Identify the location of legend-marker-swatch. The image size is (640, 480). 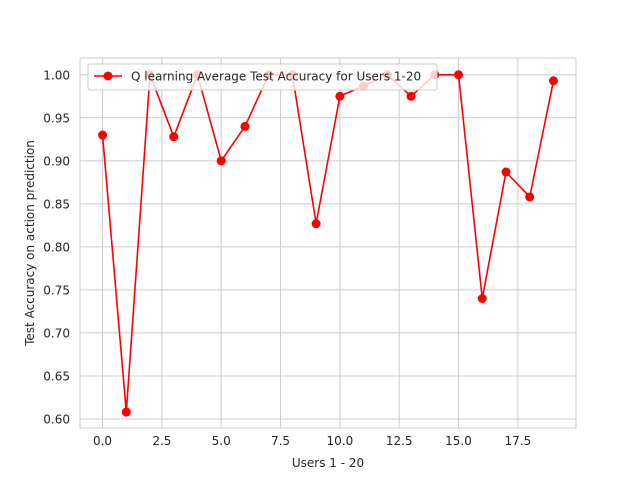
(108, 76).